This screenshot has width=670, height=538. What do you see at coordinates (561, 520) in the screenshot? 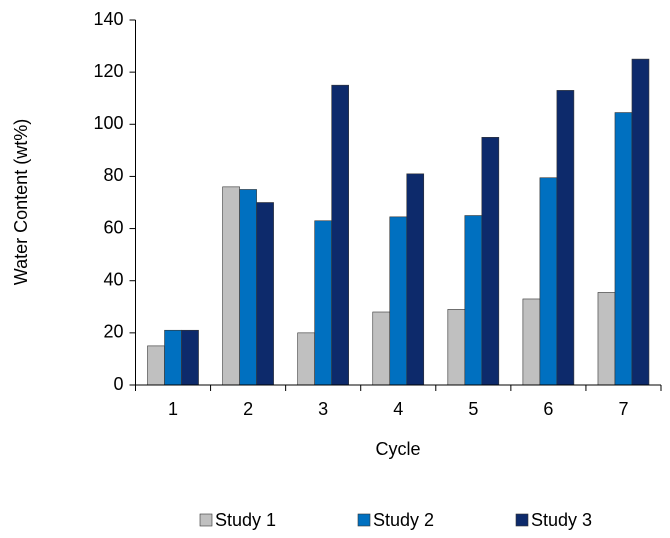
I see `legend-label: Study 3` at bounding box center [561, 520].